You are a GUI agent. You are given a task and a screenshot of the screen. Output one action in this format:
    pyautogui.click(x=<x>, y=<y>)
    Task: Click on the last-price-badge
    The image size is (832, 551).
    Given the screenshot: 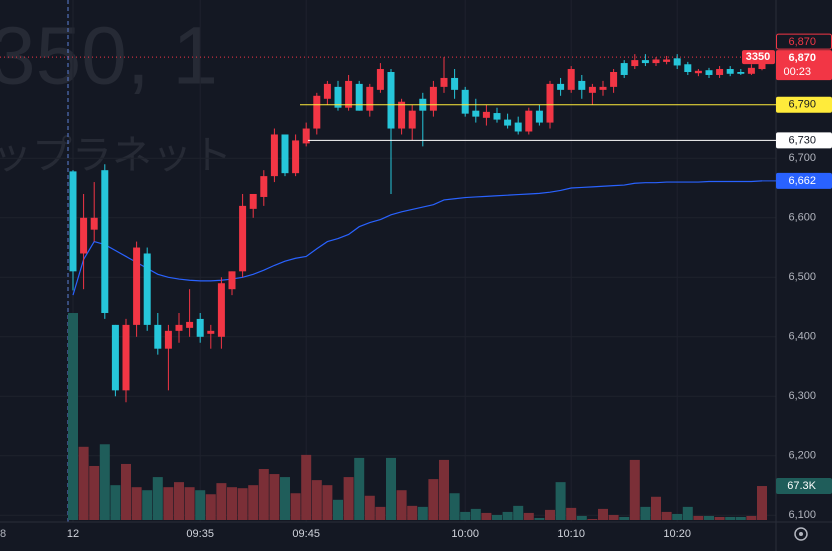 What is the action you would take?
    pyautogui.click(x=804, y=65)
    